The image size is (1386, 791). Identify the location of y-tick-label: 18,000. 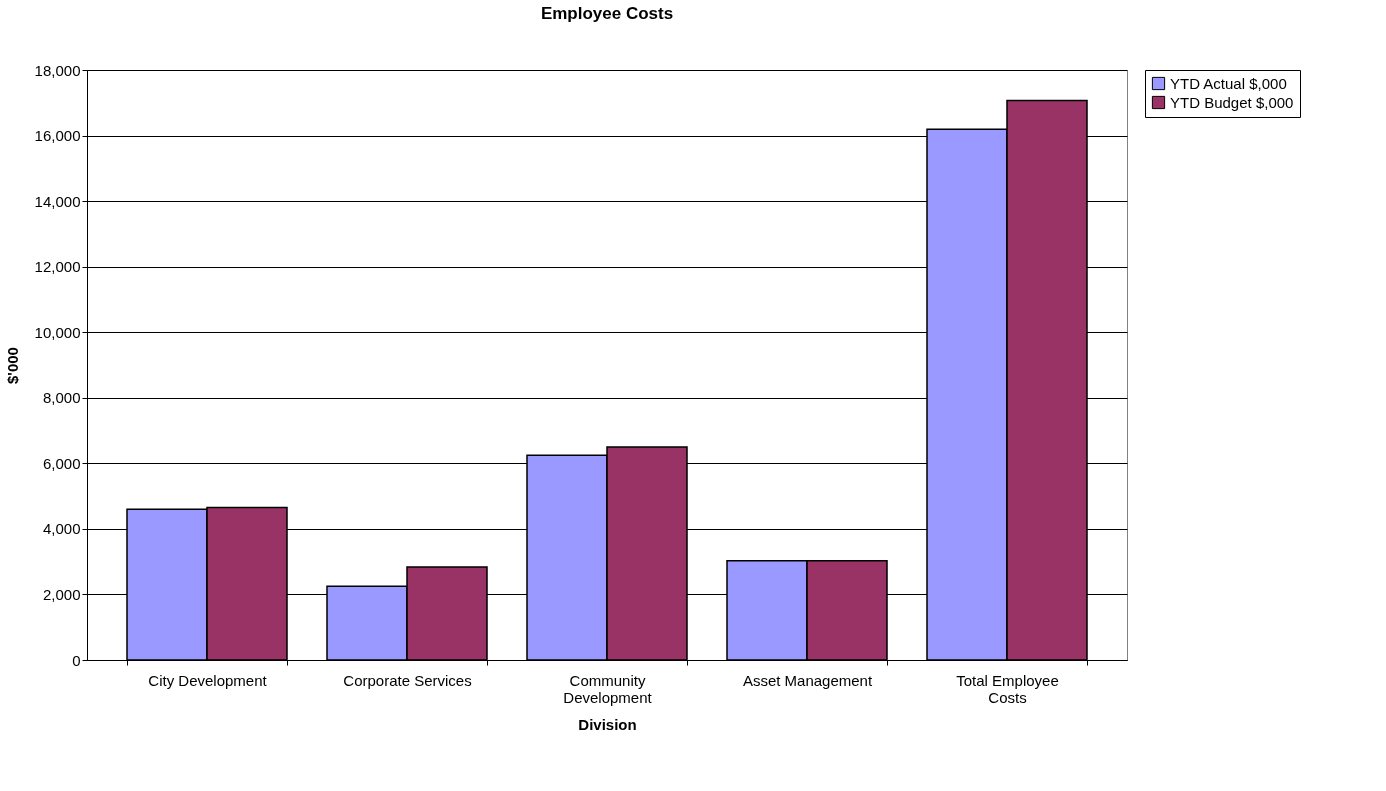
(57, 70).